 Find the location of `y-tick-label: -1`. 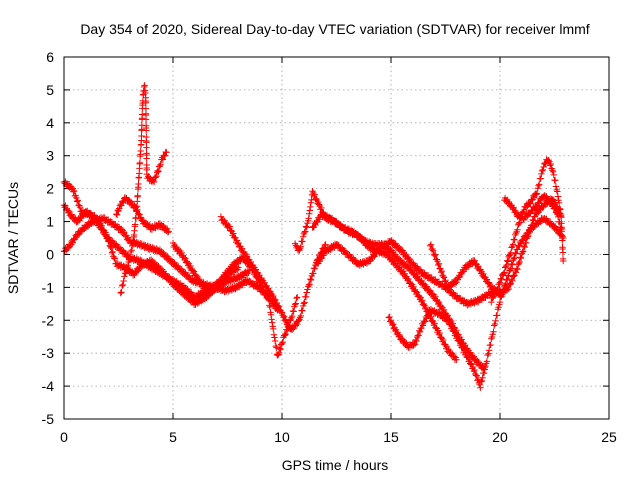

y-tick-label: -1 is located at coordinates (48, 287).